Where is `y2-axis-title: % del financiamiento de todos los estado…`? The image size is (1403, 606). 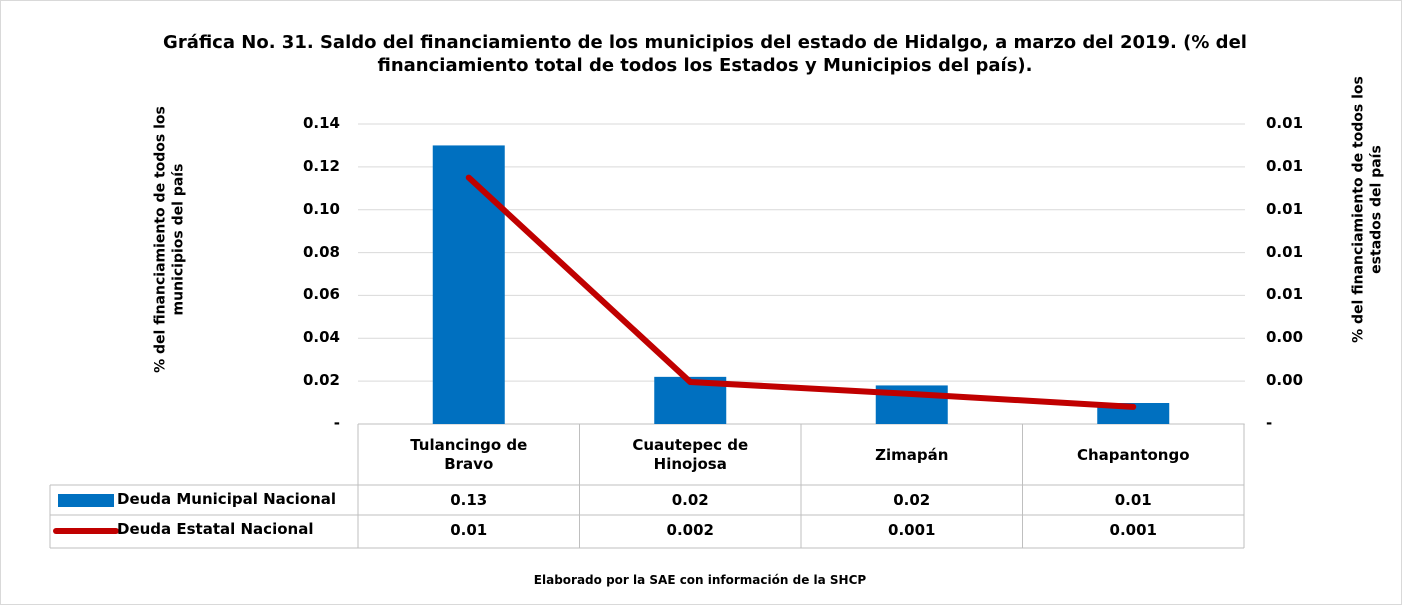 y2-axis-title: % del financiamiento de todos los estado… is located at coordinates (1367, 209).